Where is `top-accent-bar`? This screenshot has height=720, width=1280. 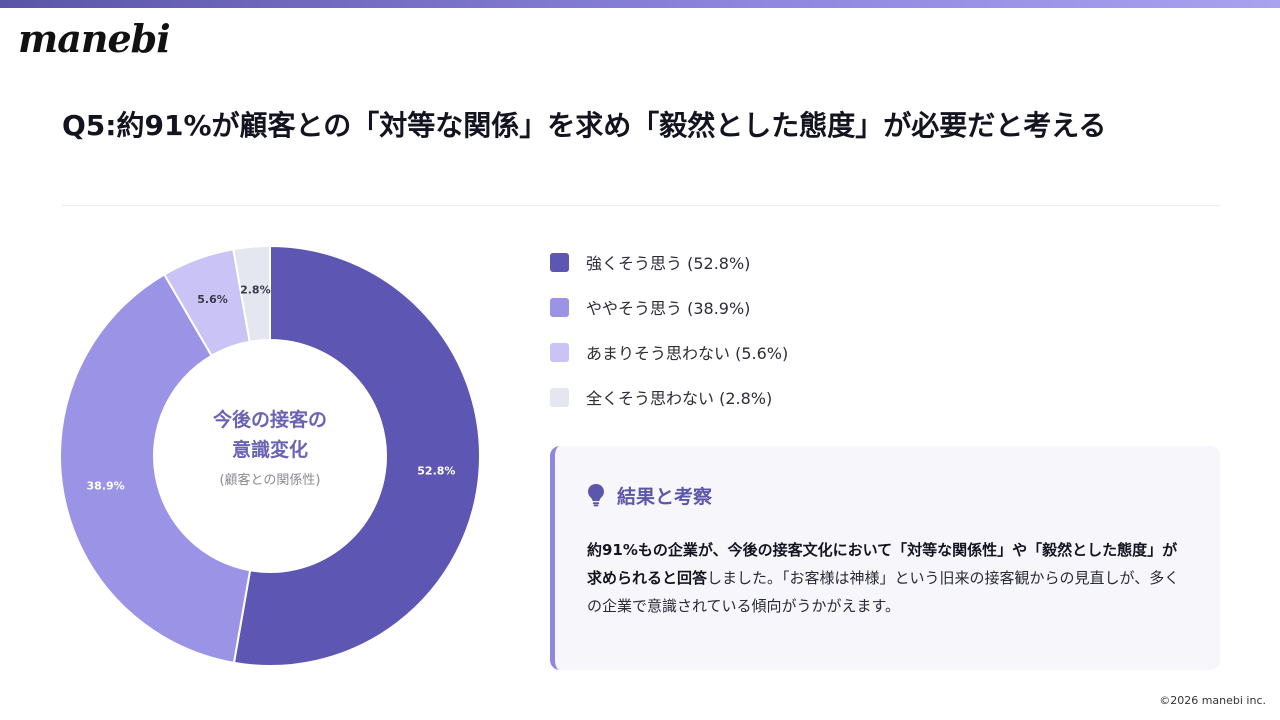 top-accent-bar is located at coordinates (640, 4).